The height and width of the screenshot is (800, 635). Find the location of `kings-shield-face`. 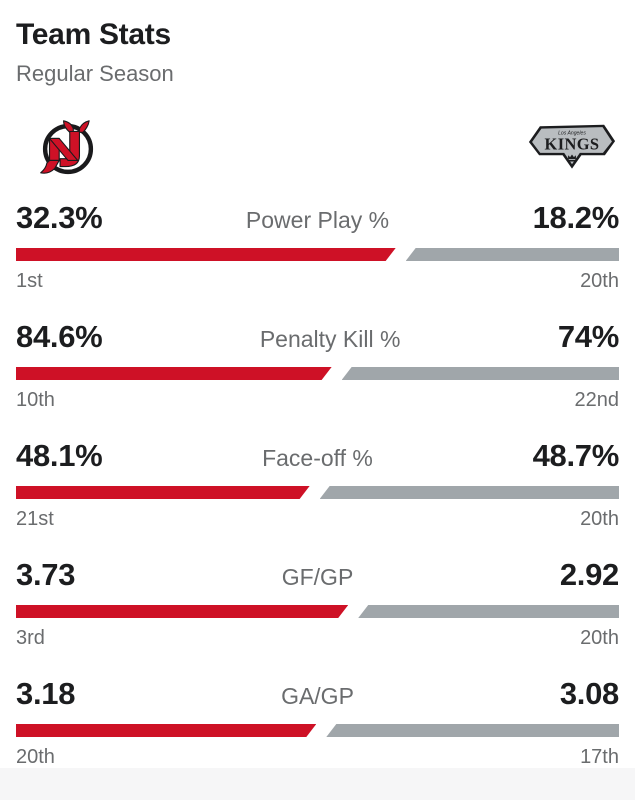

kings-shield-face is located at coordinates (572, 146).